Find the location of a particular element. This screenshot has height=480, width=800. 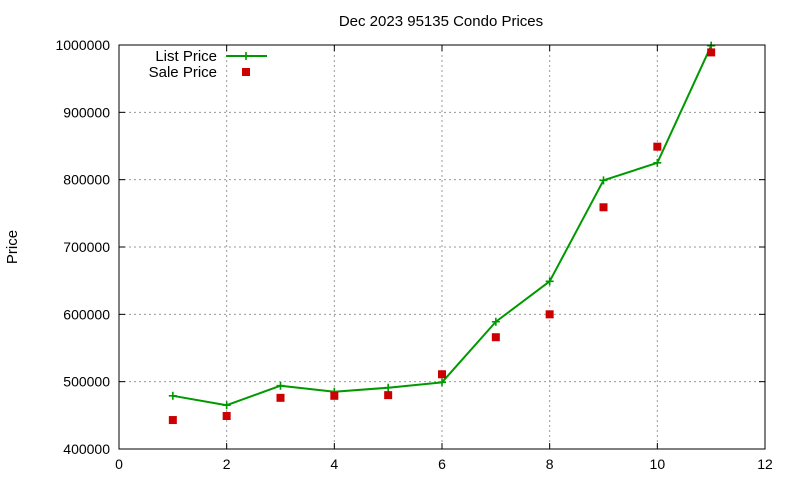

x-tick-label: 2 is located at coordinates (227, 464).